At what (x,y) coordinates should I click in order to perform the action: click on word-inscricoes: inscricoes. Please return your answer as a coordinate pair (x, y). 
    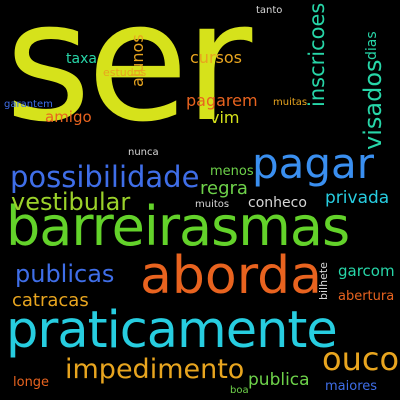
    Looking at the image, I should click on (317, 54).